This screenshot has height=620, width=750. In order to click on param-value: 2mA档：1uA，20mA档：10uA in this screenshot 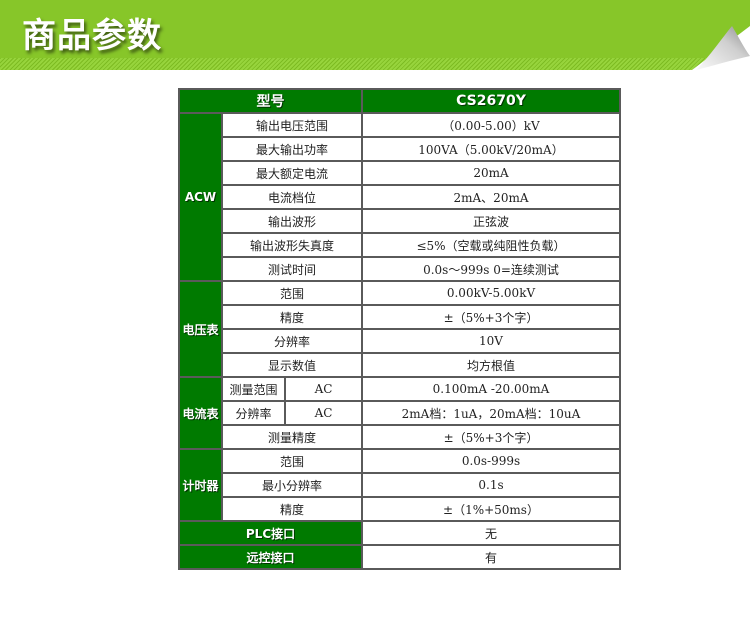, I will do `click(491, 413)`.